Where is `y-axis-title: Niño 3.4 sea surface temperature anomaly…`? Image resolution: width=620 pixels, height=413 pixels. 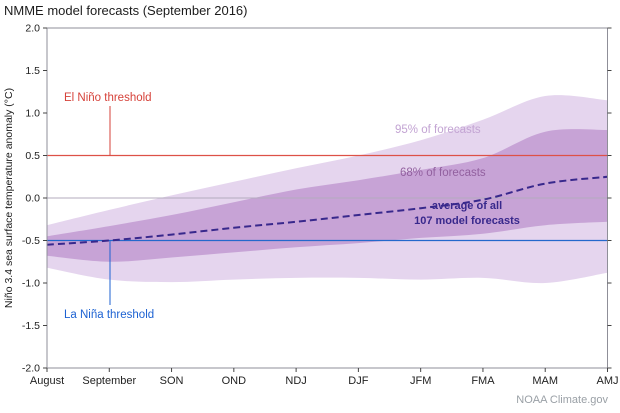
y-axis-title: Niño 3.4 sea surface temperature anomaly… is located at coordinates (9, 198).